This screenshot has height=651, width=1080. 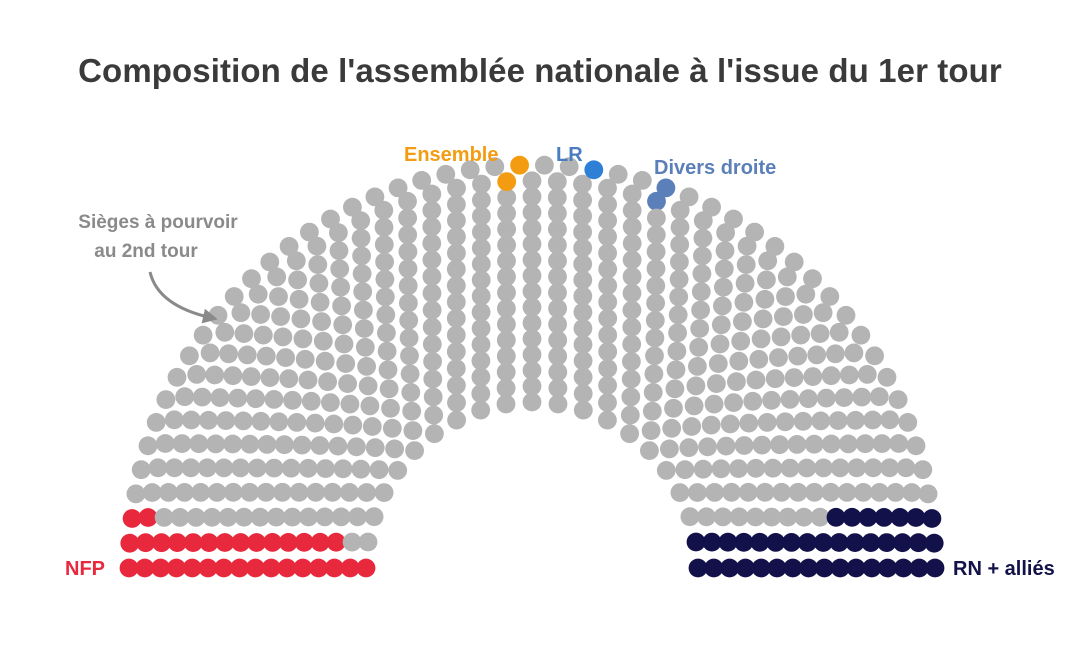 I want to click on legend-rn-allies: RN + alliés, so click(x=1004, y=569).